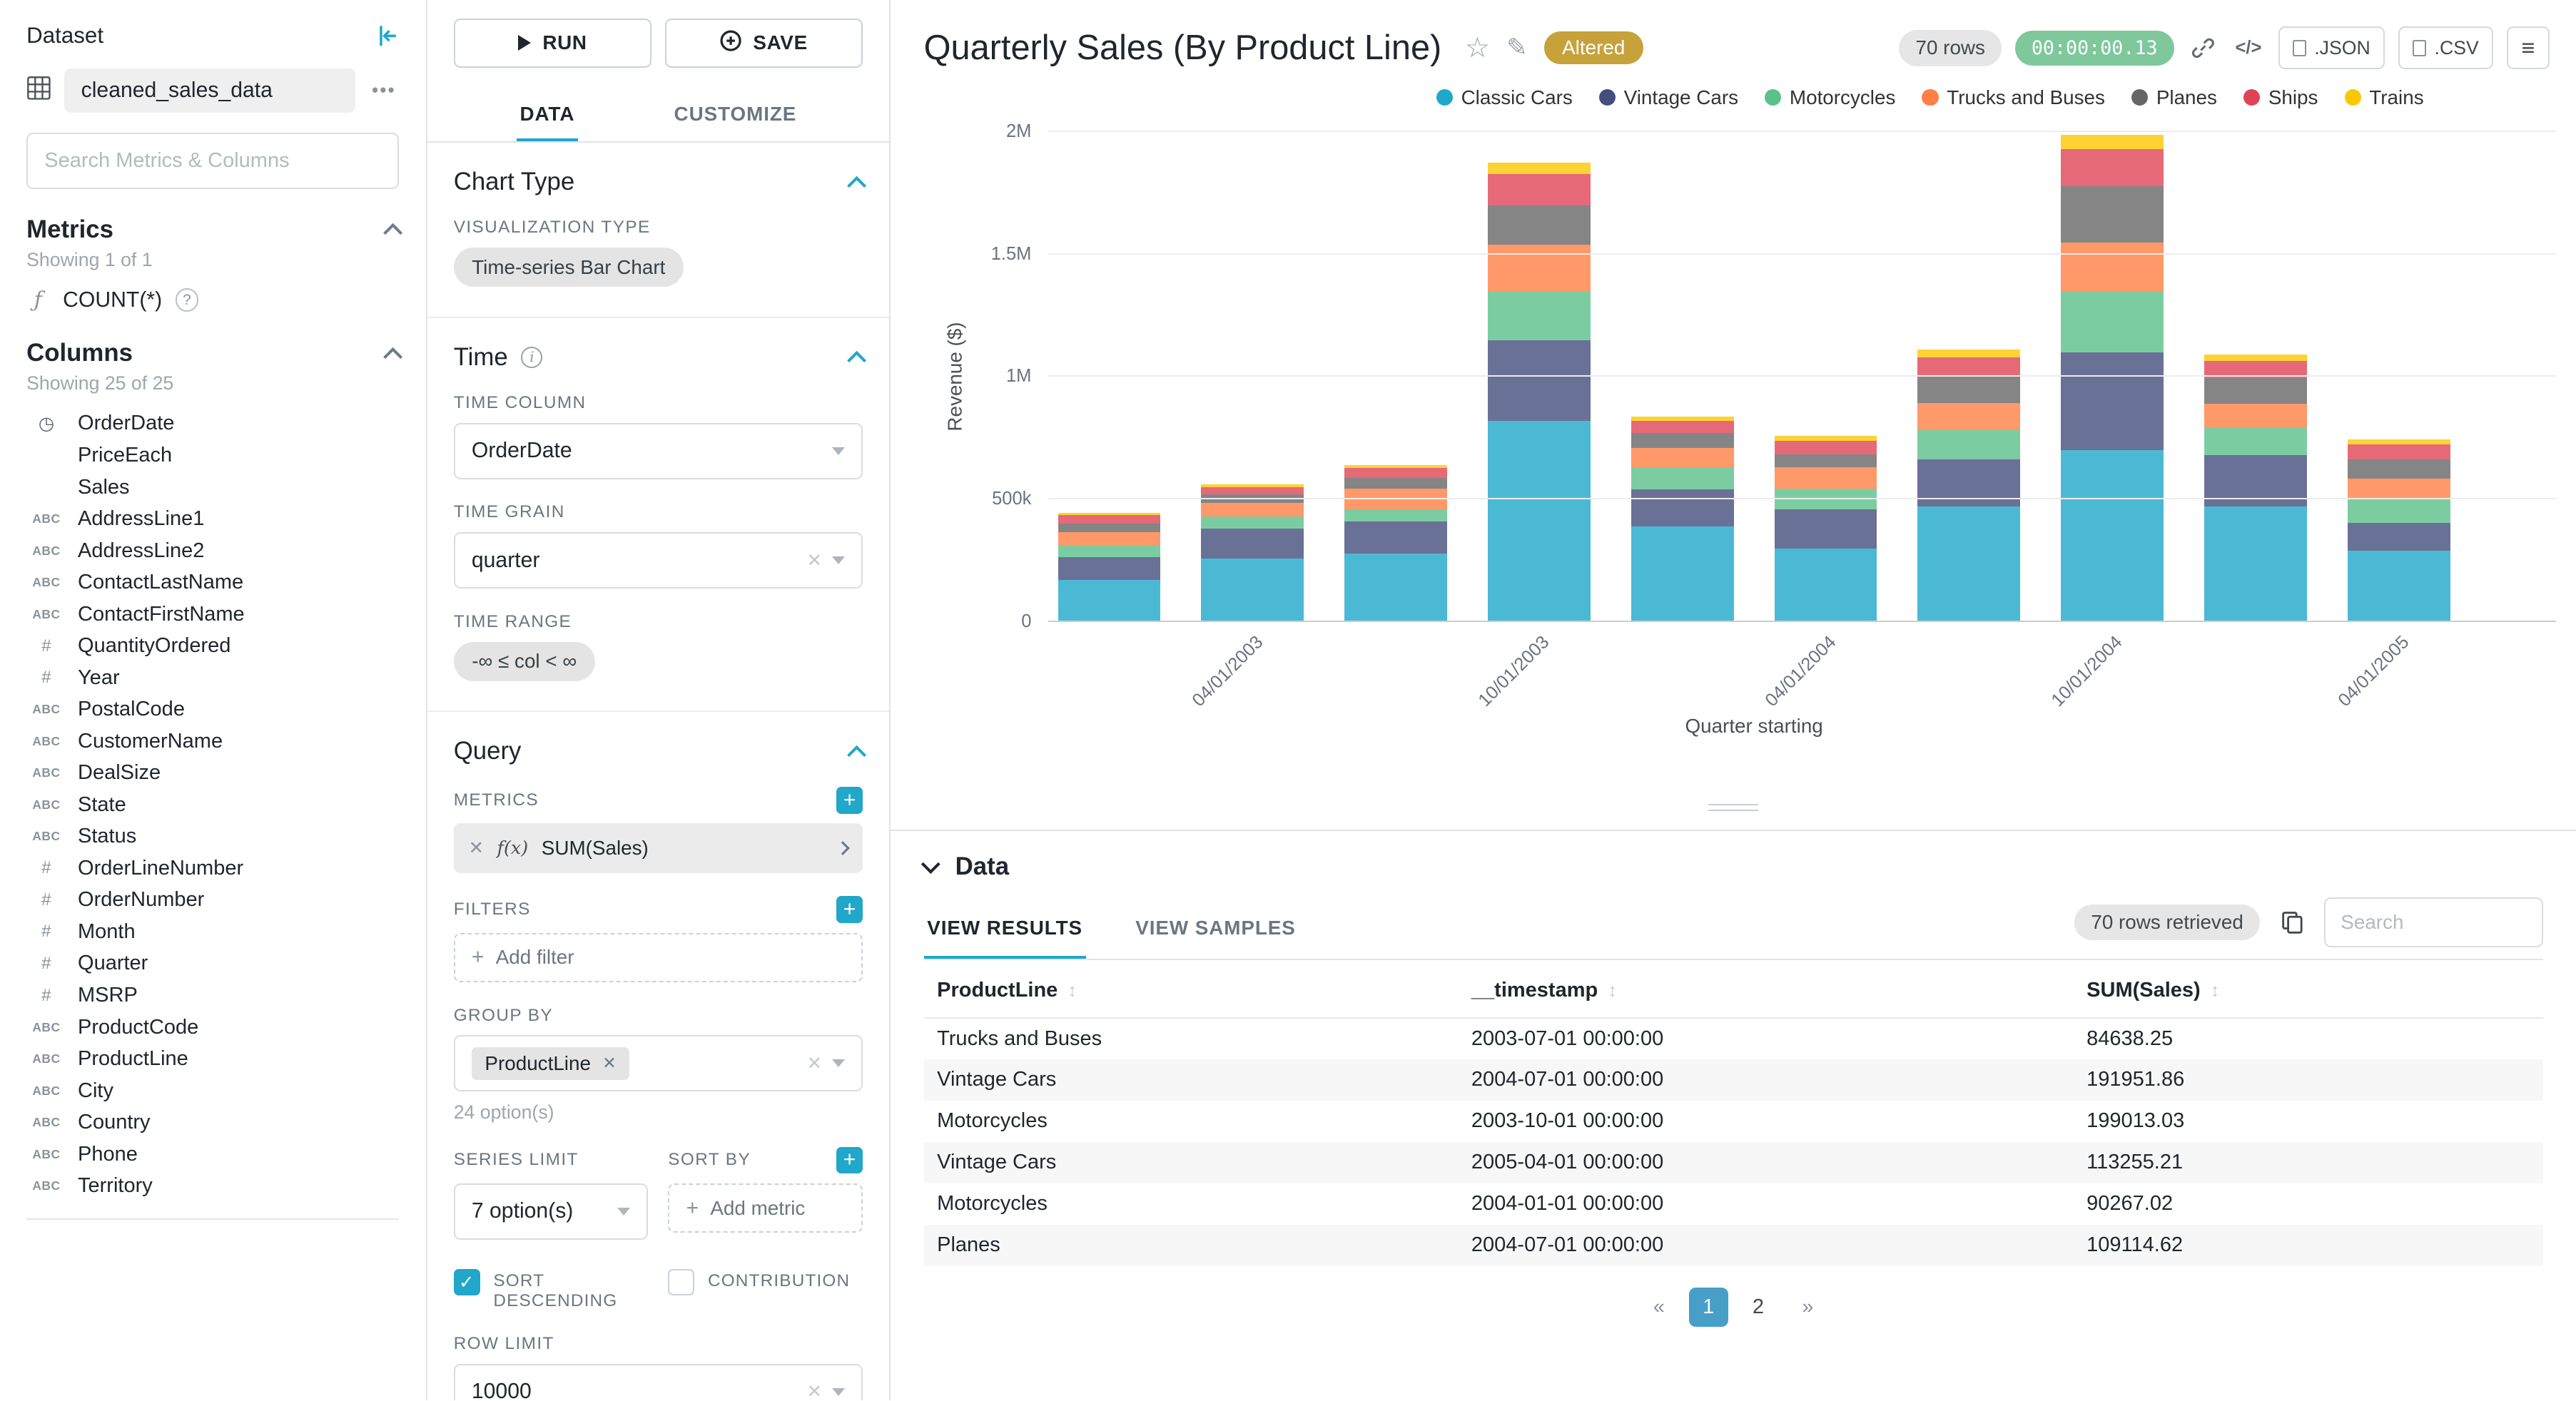  Describe the element at coordinates (763, 43) in the screenshot. I see `save-button: SAVE` at that location.